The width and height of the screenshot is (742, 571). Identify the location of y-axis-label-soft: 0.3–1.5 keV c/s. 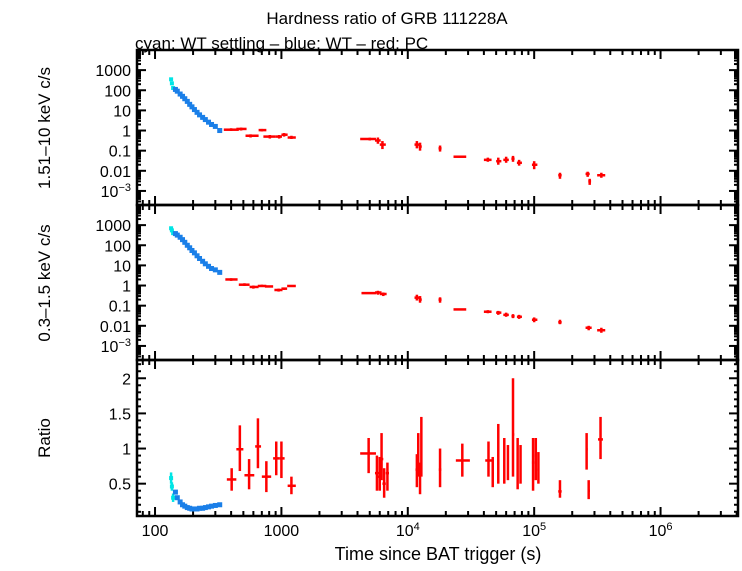
(44, 282).